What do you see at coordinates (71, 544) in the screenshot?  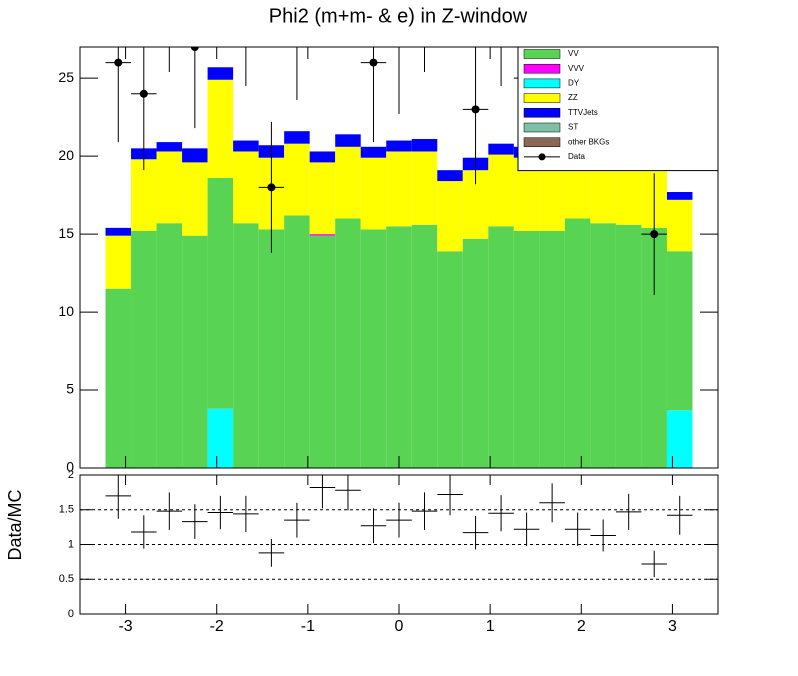 I see `y-tick-label: 1` at bounding box center [71, 544].